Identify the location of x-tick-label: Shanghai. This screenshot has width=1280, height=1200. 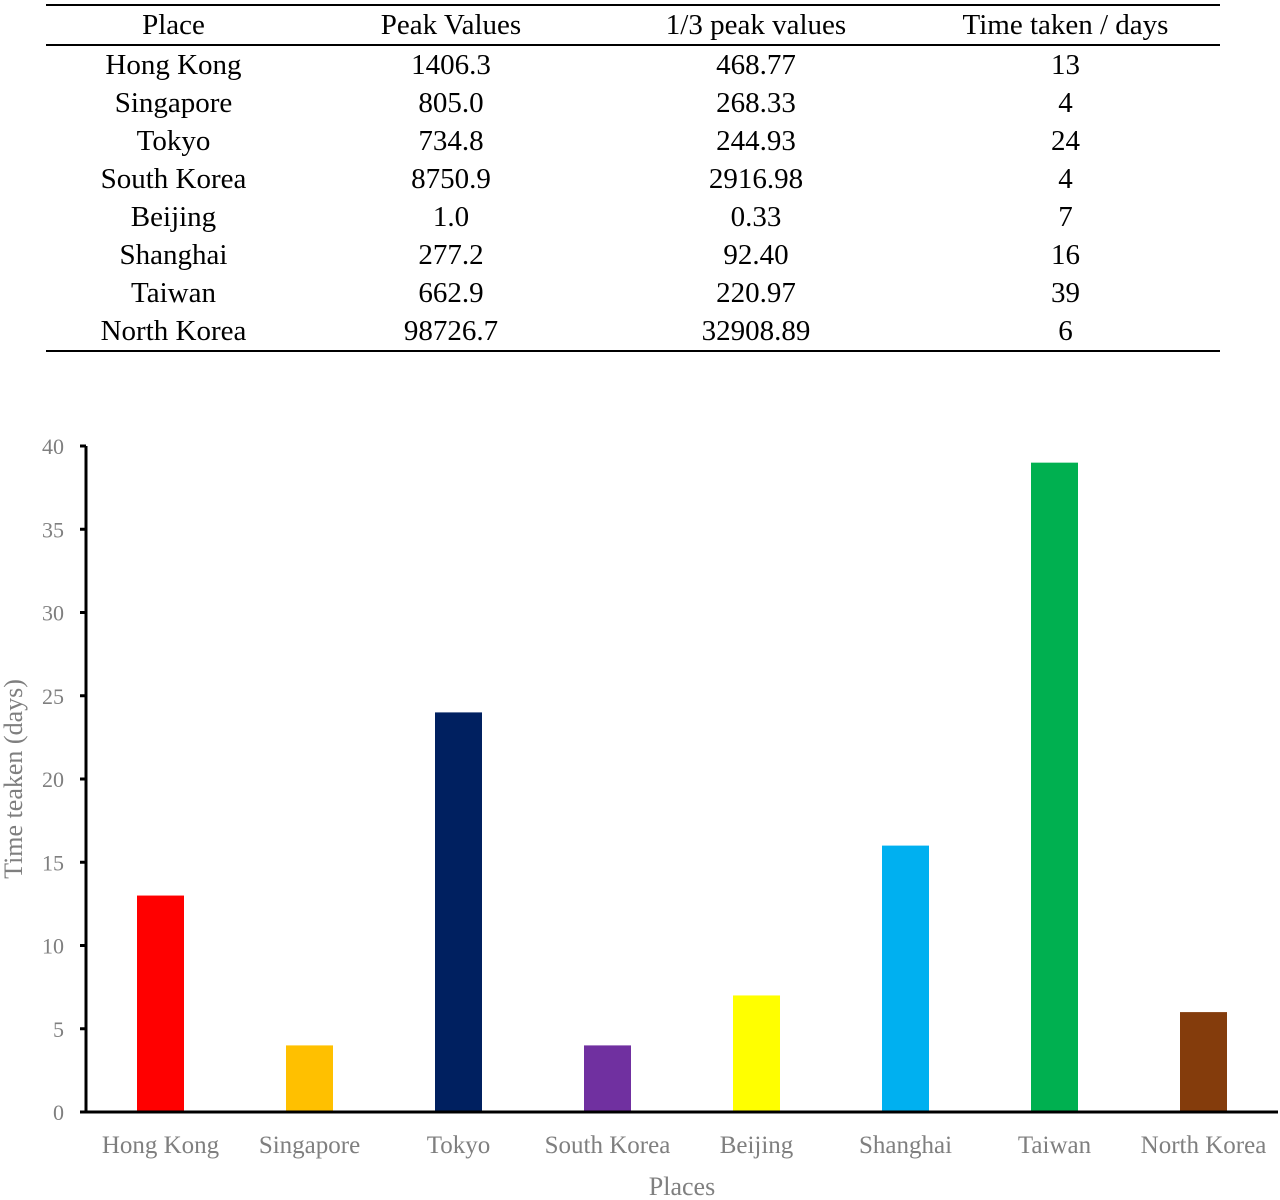
(905, 1145).